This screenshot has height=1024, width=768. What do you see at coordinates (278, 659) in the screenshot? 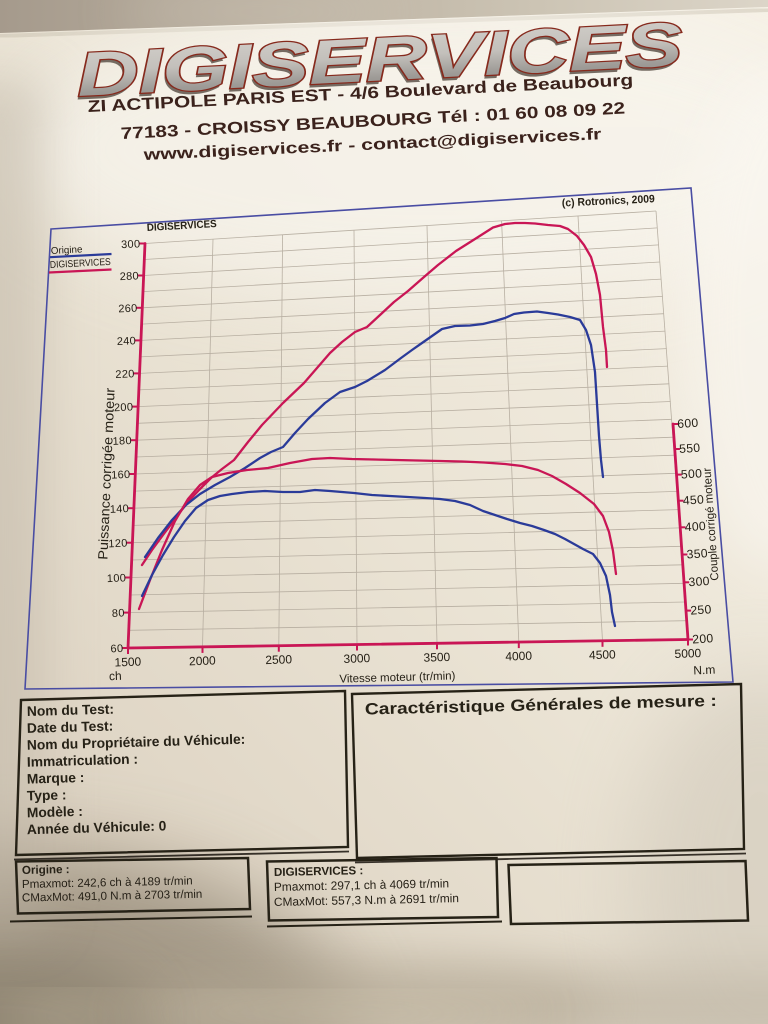
I see `svg-text: 2500` at bounding box center [278, 659].